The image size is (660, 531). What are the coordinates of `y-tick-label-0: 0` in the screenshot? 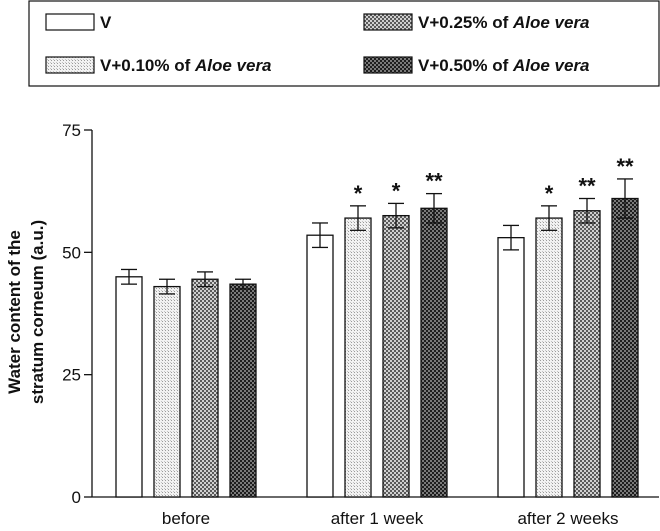 It's located at (76, 497).